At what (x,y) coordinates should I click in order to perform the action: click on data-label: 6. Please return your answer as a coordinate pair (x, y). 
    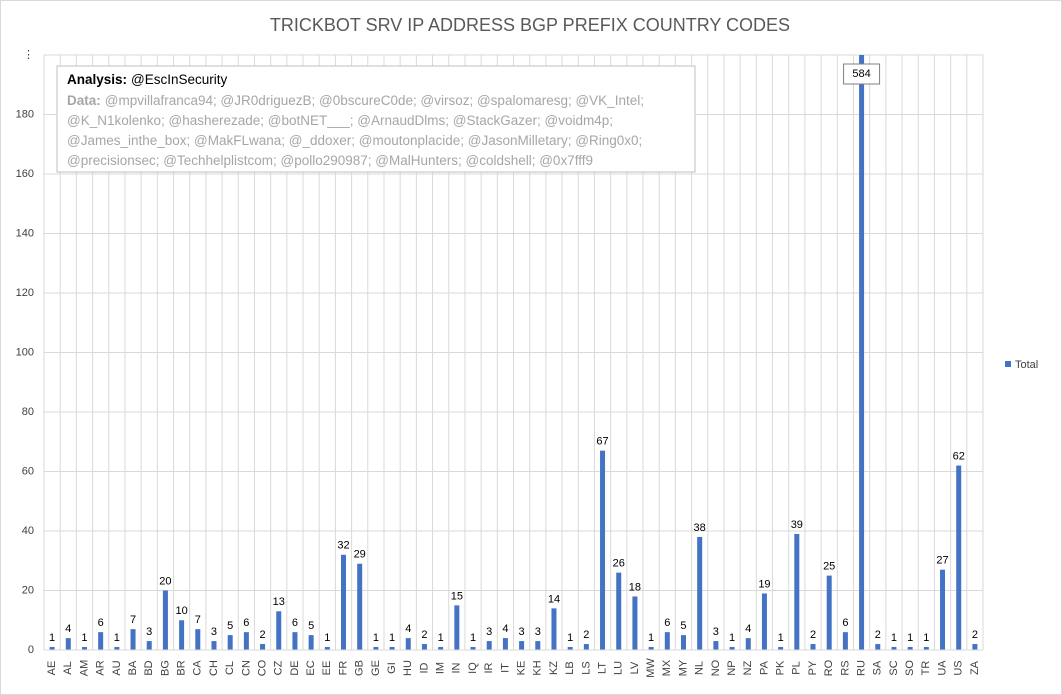
    Looking at the image, I should click on (667, 623).